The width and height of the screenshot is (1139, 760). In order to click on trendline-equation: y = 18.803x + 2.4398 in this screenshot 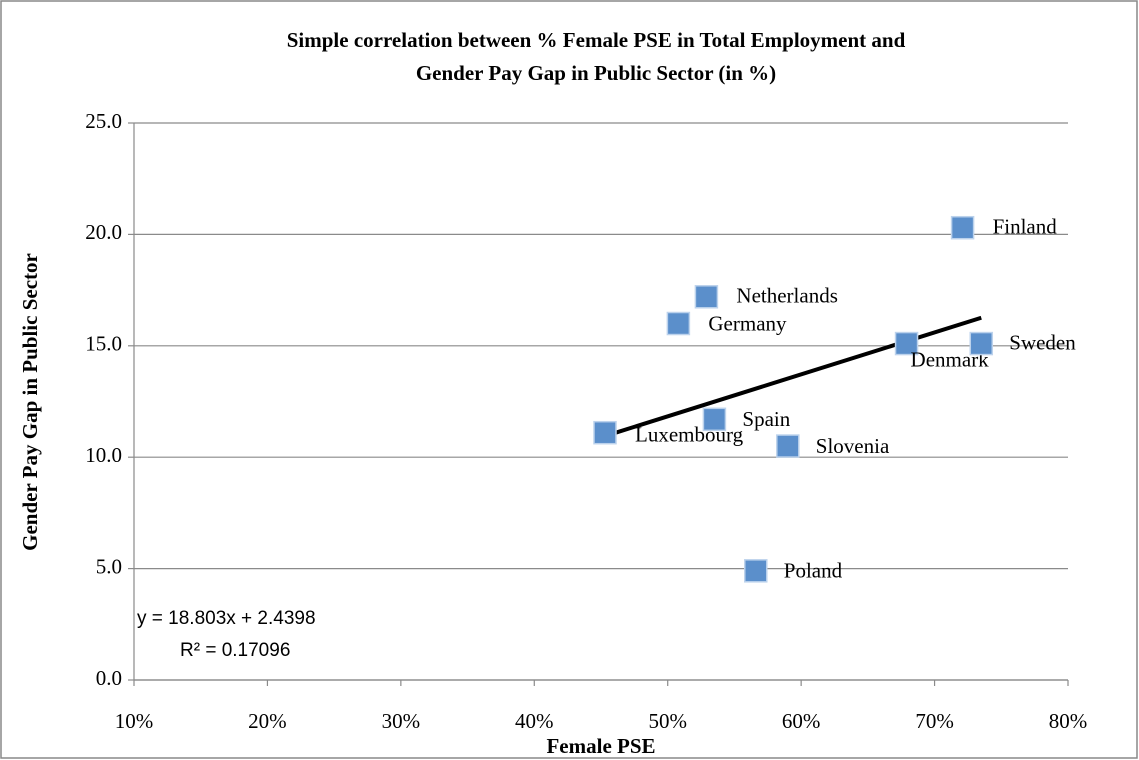, I will do `click(226, 618)`.